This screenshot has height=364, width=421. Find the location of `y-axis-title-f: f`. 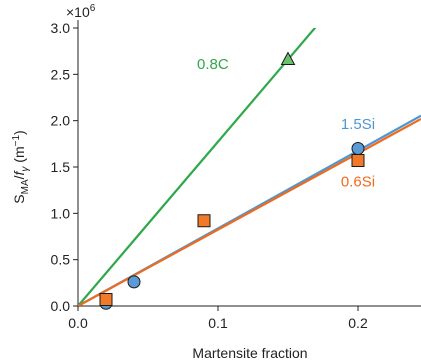

y-axis-title-f: f is located at coordinates (19, 172).